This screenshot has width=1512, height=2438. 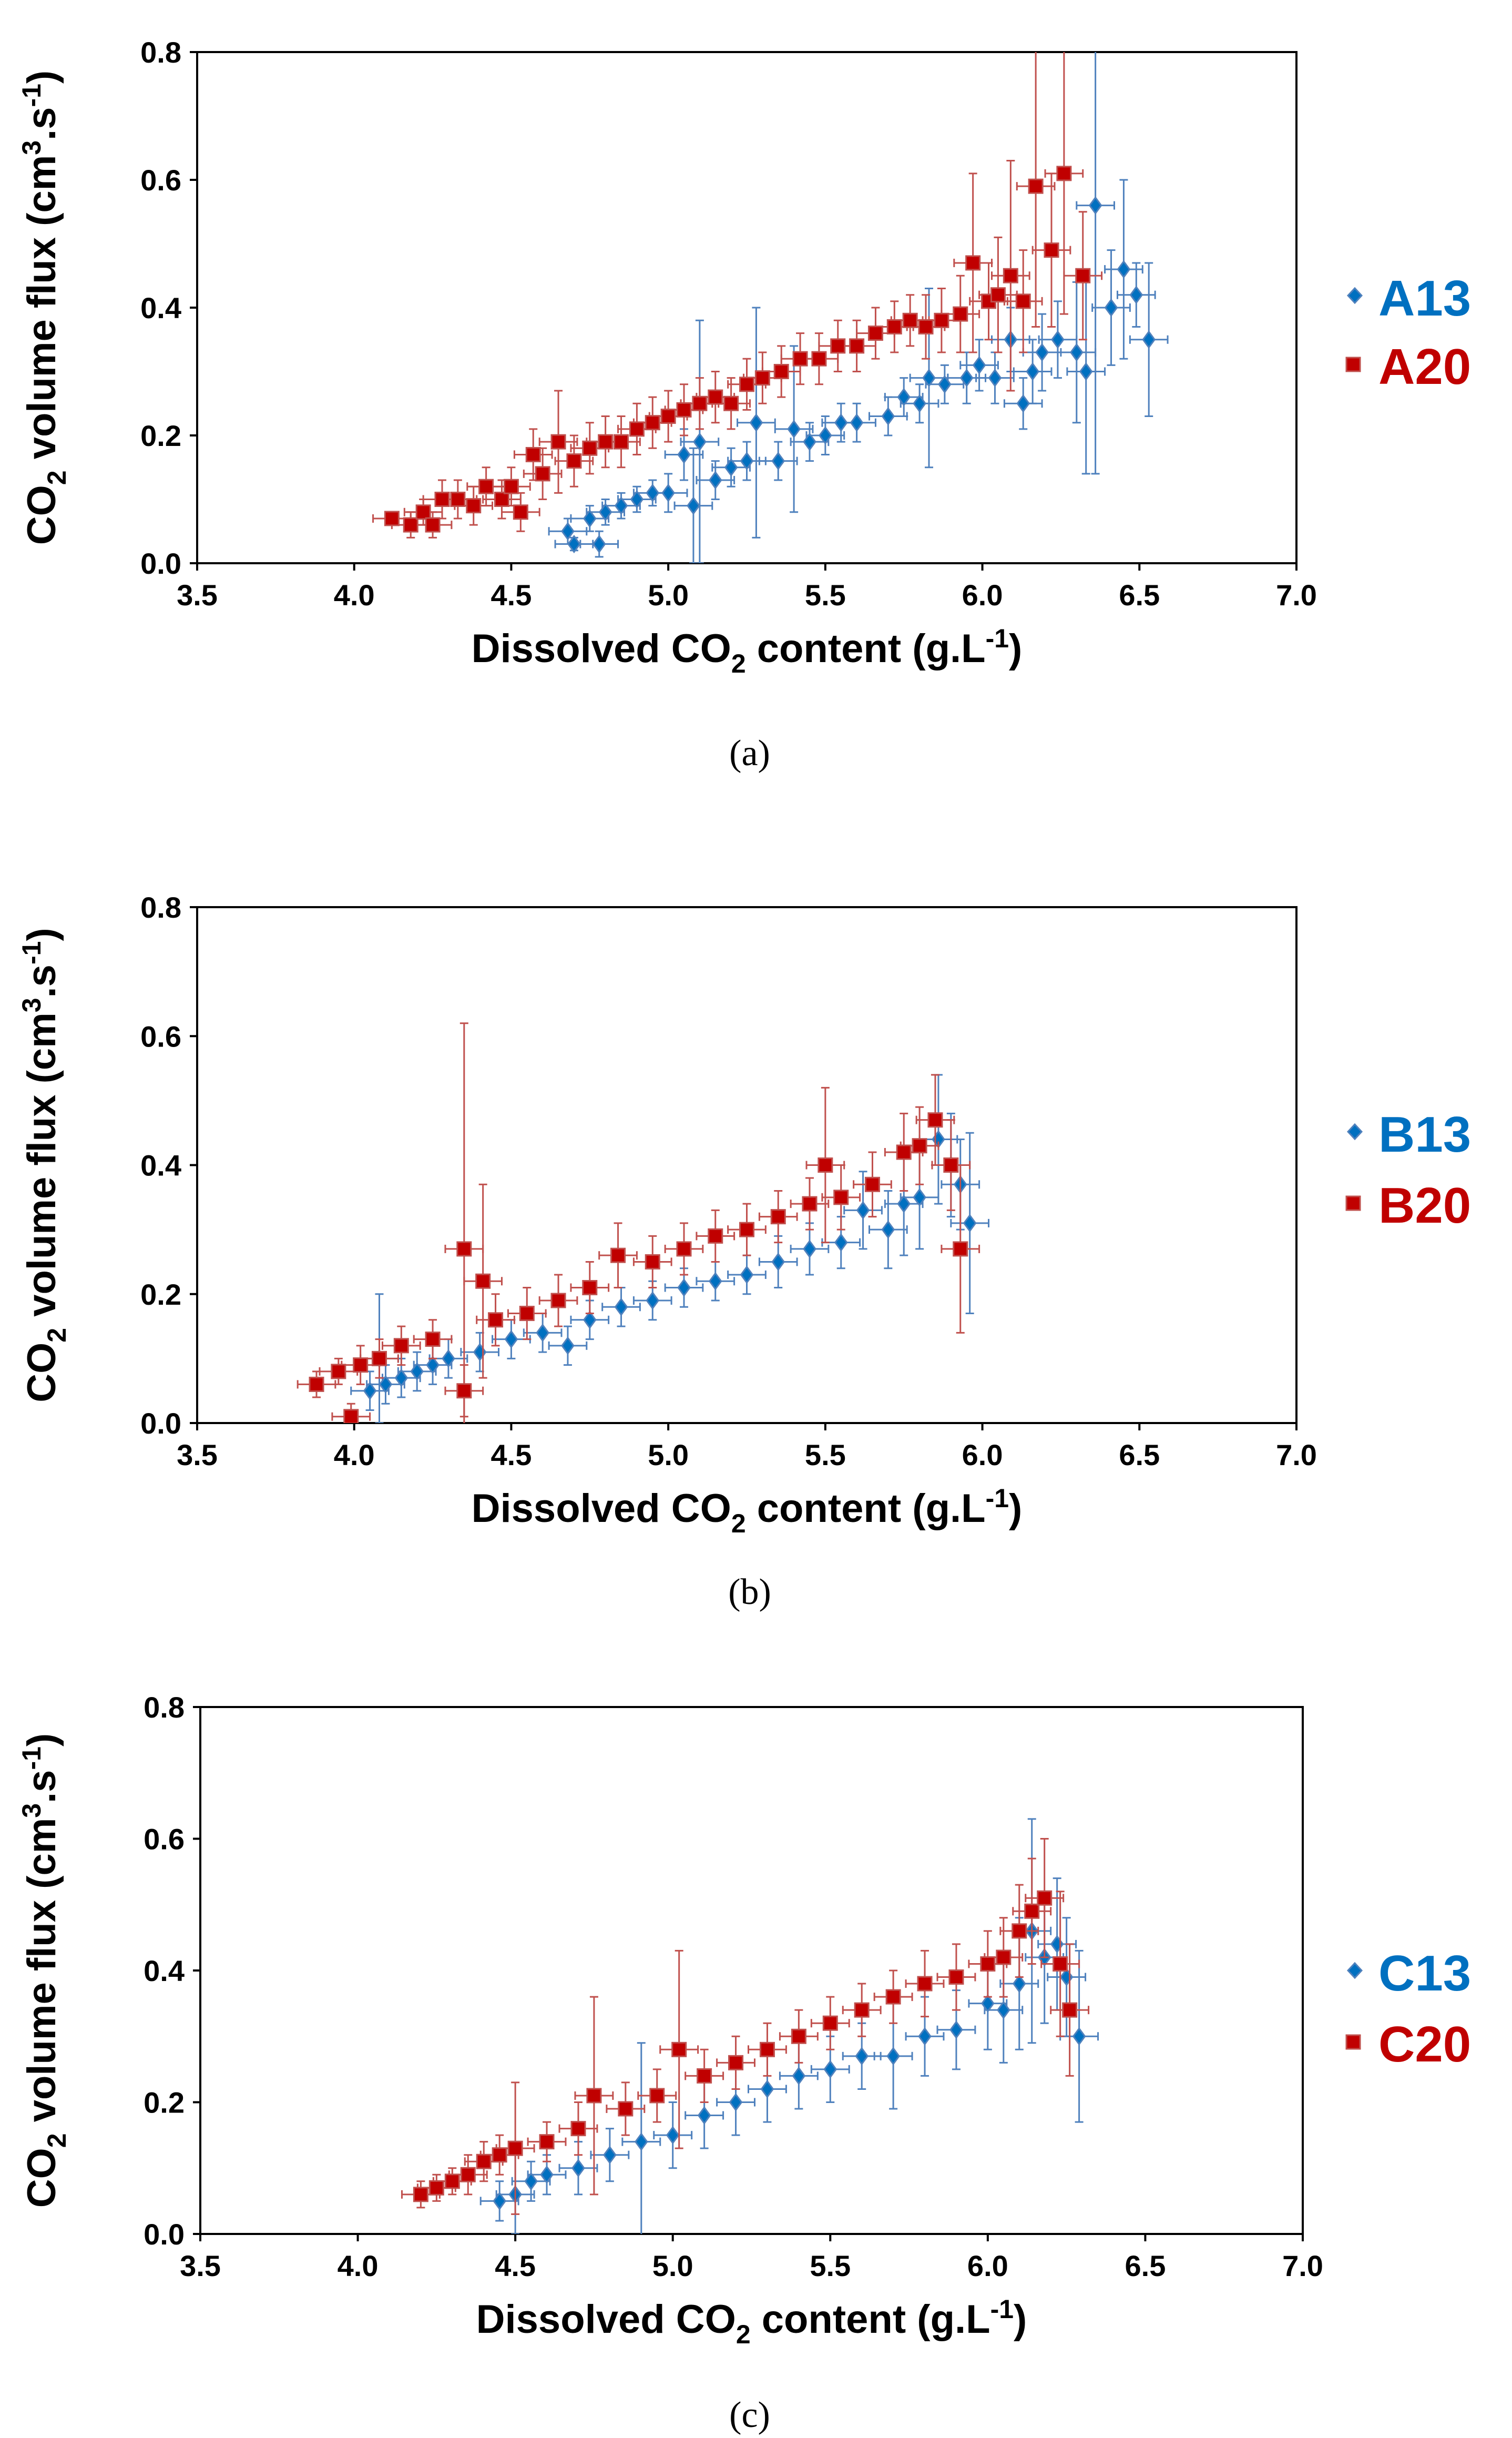 I want to click on y-axis-title-d: ), so click(x=41, y=935).